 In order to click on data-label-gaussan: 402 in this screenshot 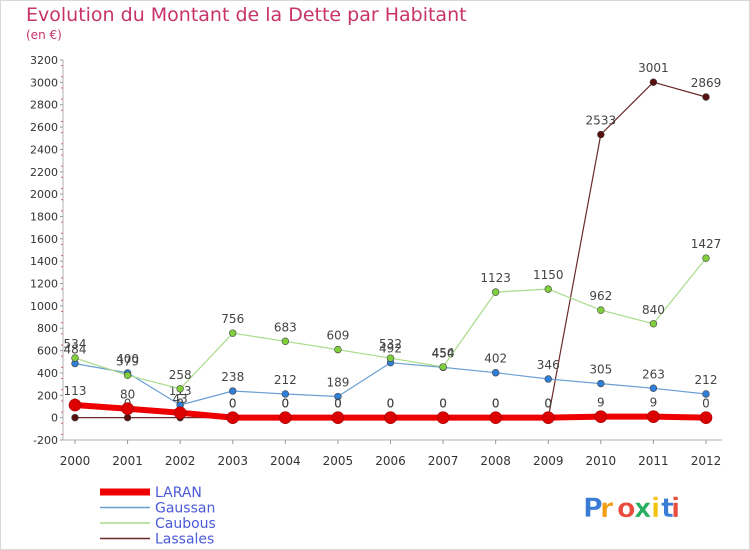, I will do `click(495, 359)`.